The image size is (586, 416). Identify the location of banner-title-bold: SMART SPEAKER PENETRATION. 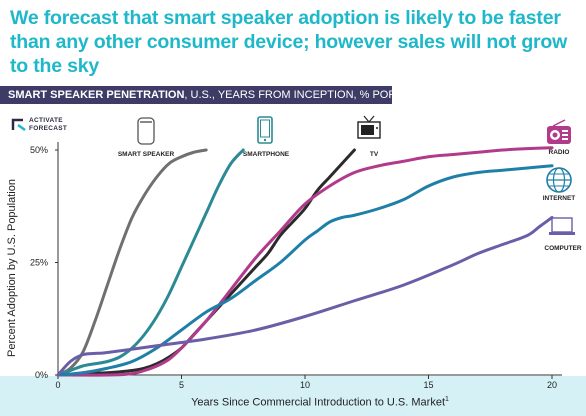
(96, 95).